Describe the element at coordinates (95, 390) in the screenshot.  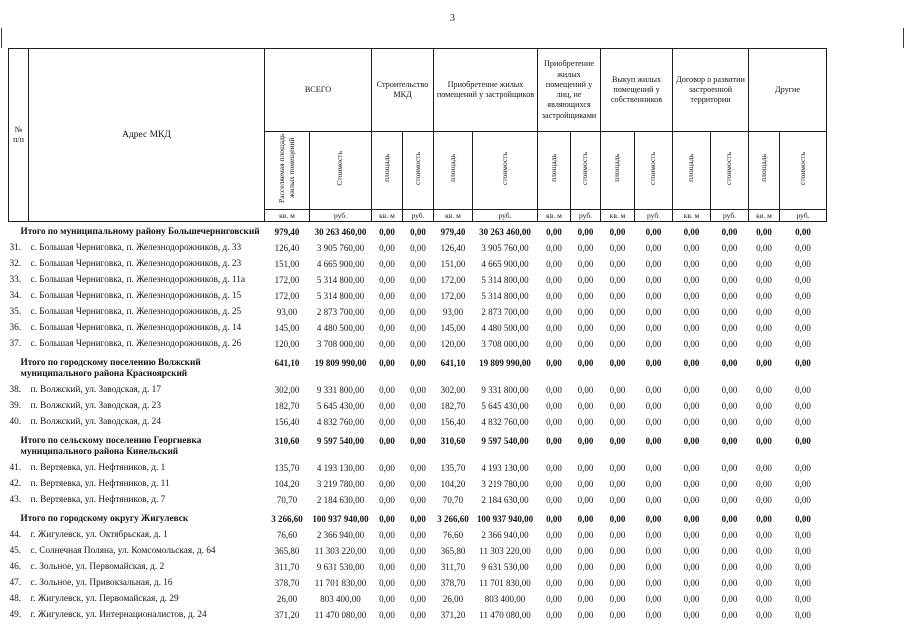
I see `address-cell: п. Волжский, ул. Заводская, д. 17` at that location.